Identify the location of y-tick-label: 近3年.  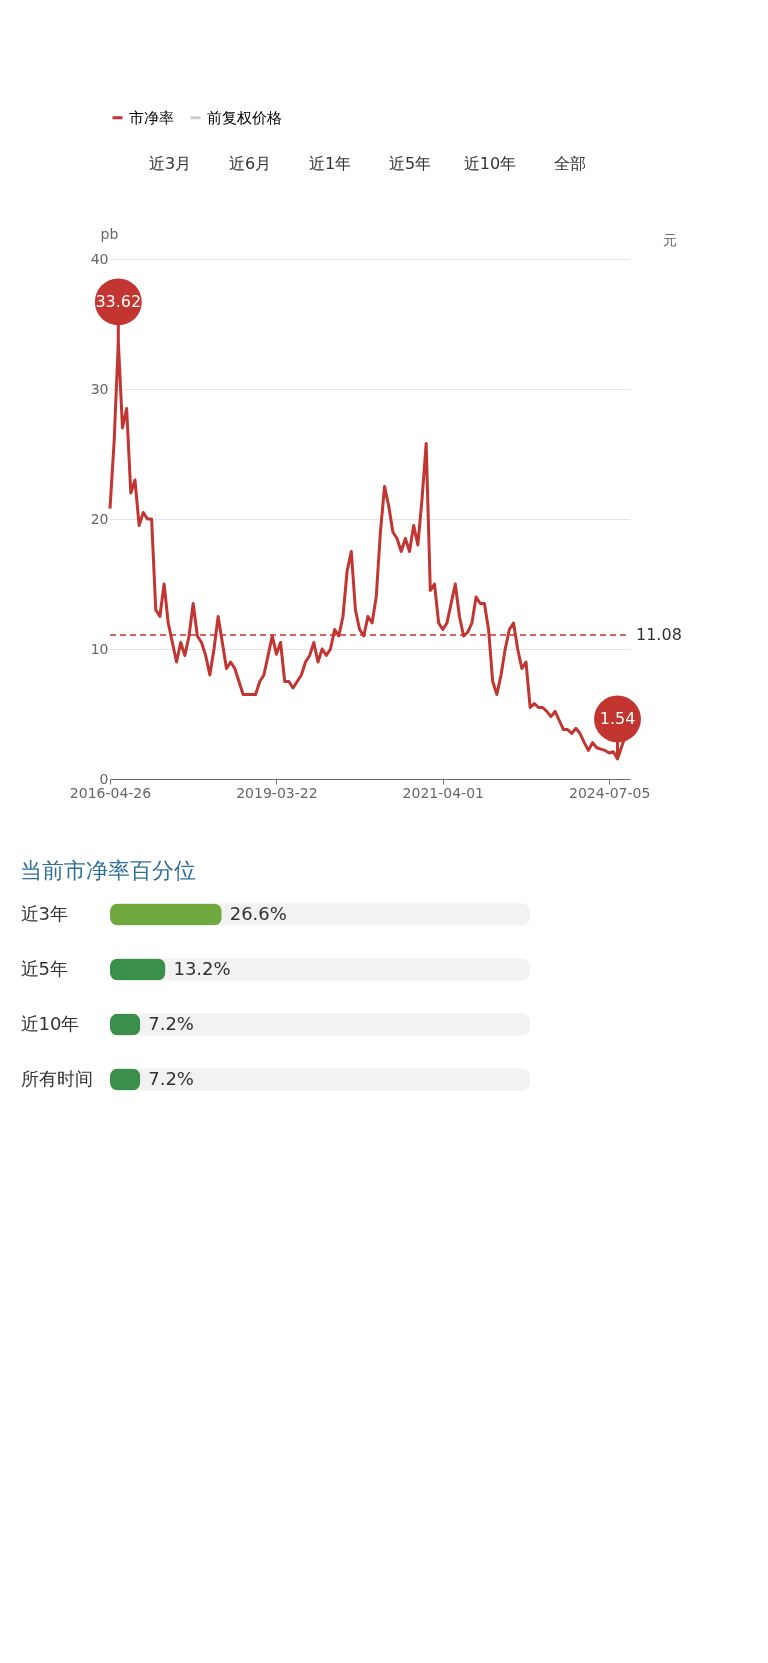
(44, 913).